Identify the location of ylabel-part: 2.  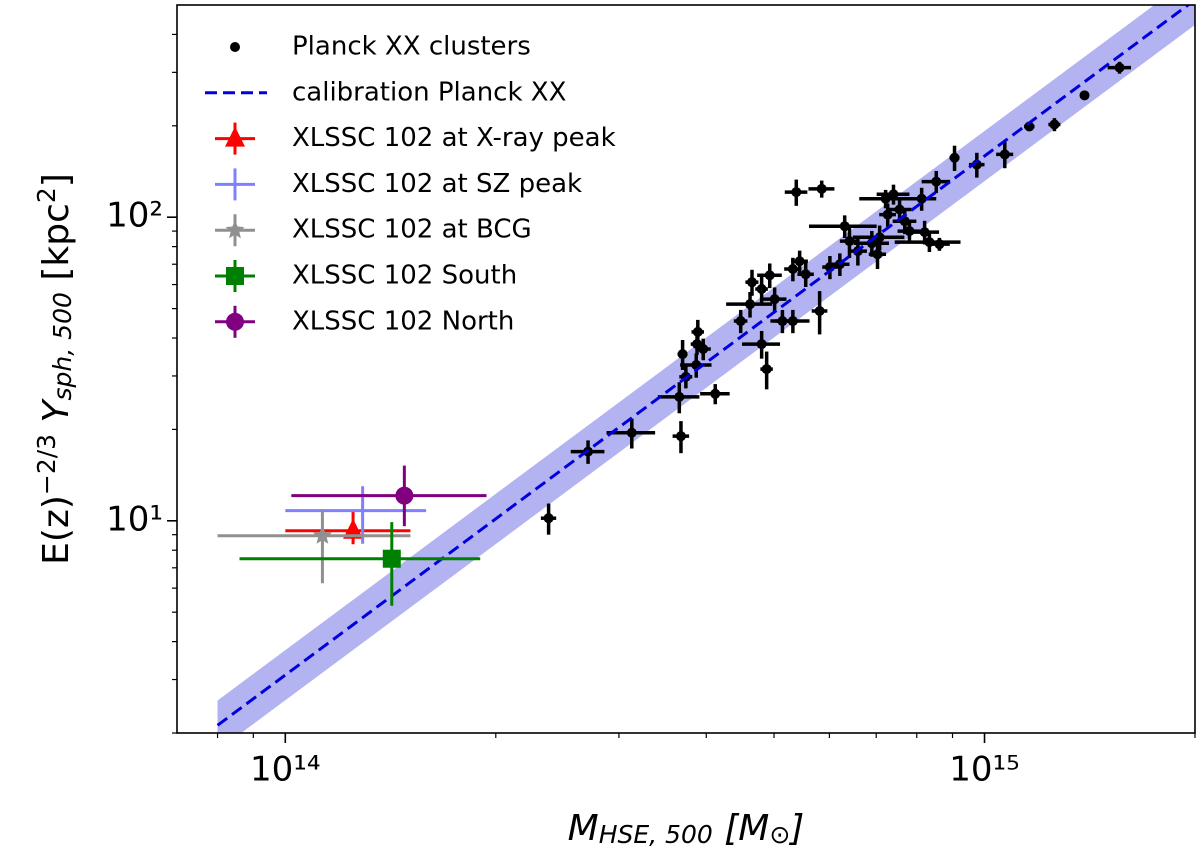
(46, 195).